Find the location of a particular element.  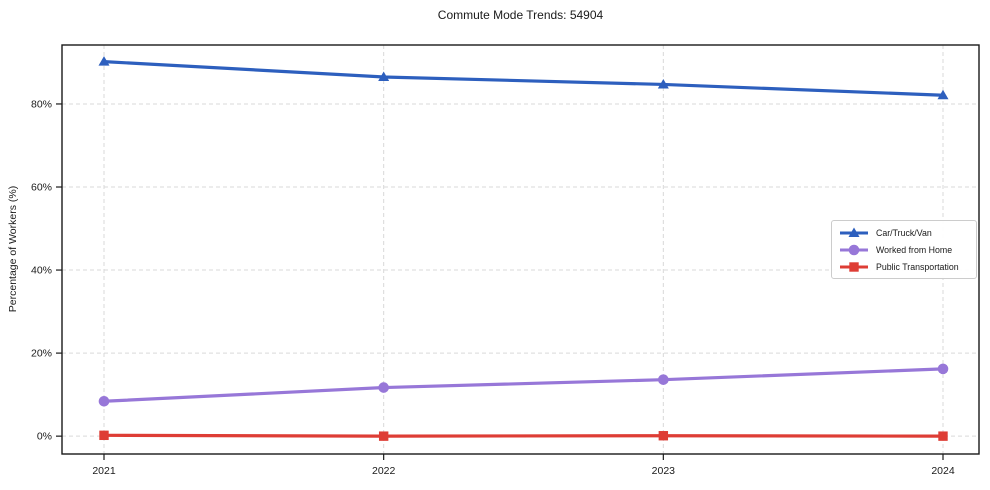

legend-marker-worked-from-home is located at coordinates (854, 249).